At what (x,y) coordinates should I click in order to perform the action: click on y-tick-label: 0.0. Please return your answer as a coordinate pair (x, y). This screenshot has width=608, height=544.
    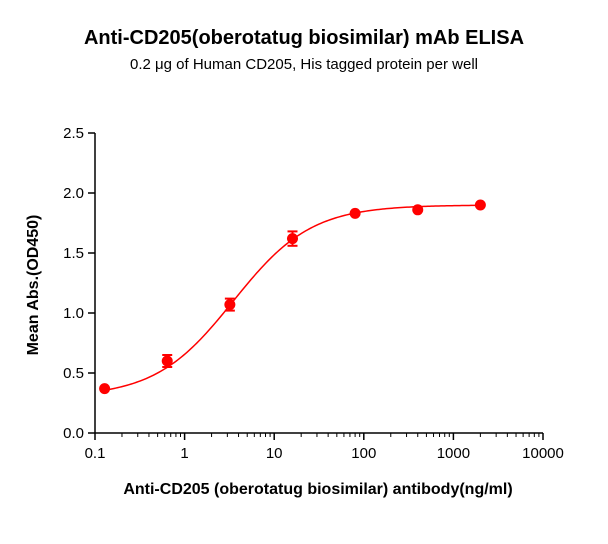
    Looking at the image, I should click on (73, 433).